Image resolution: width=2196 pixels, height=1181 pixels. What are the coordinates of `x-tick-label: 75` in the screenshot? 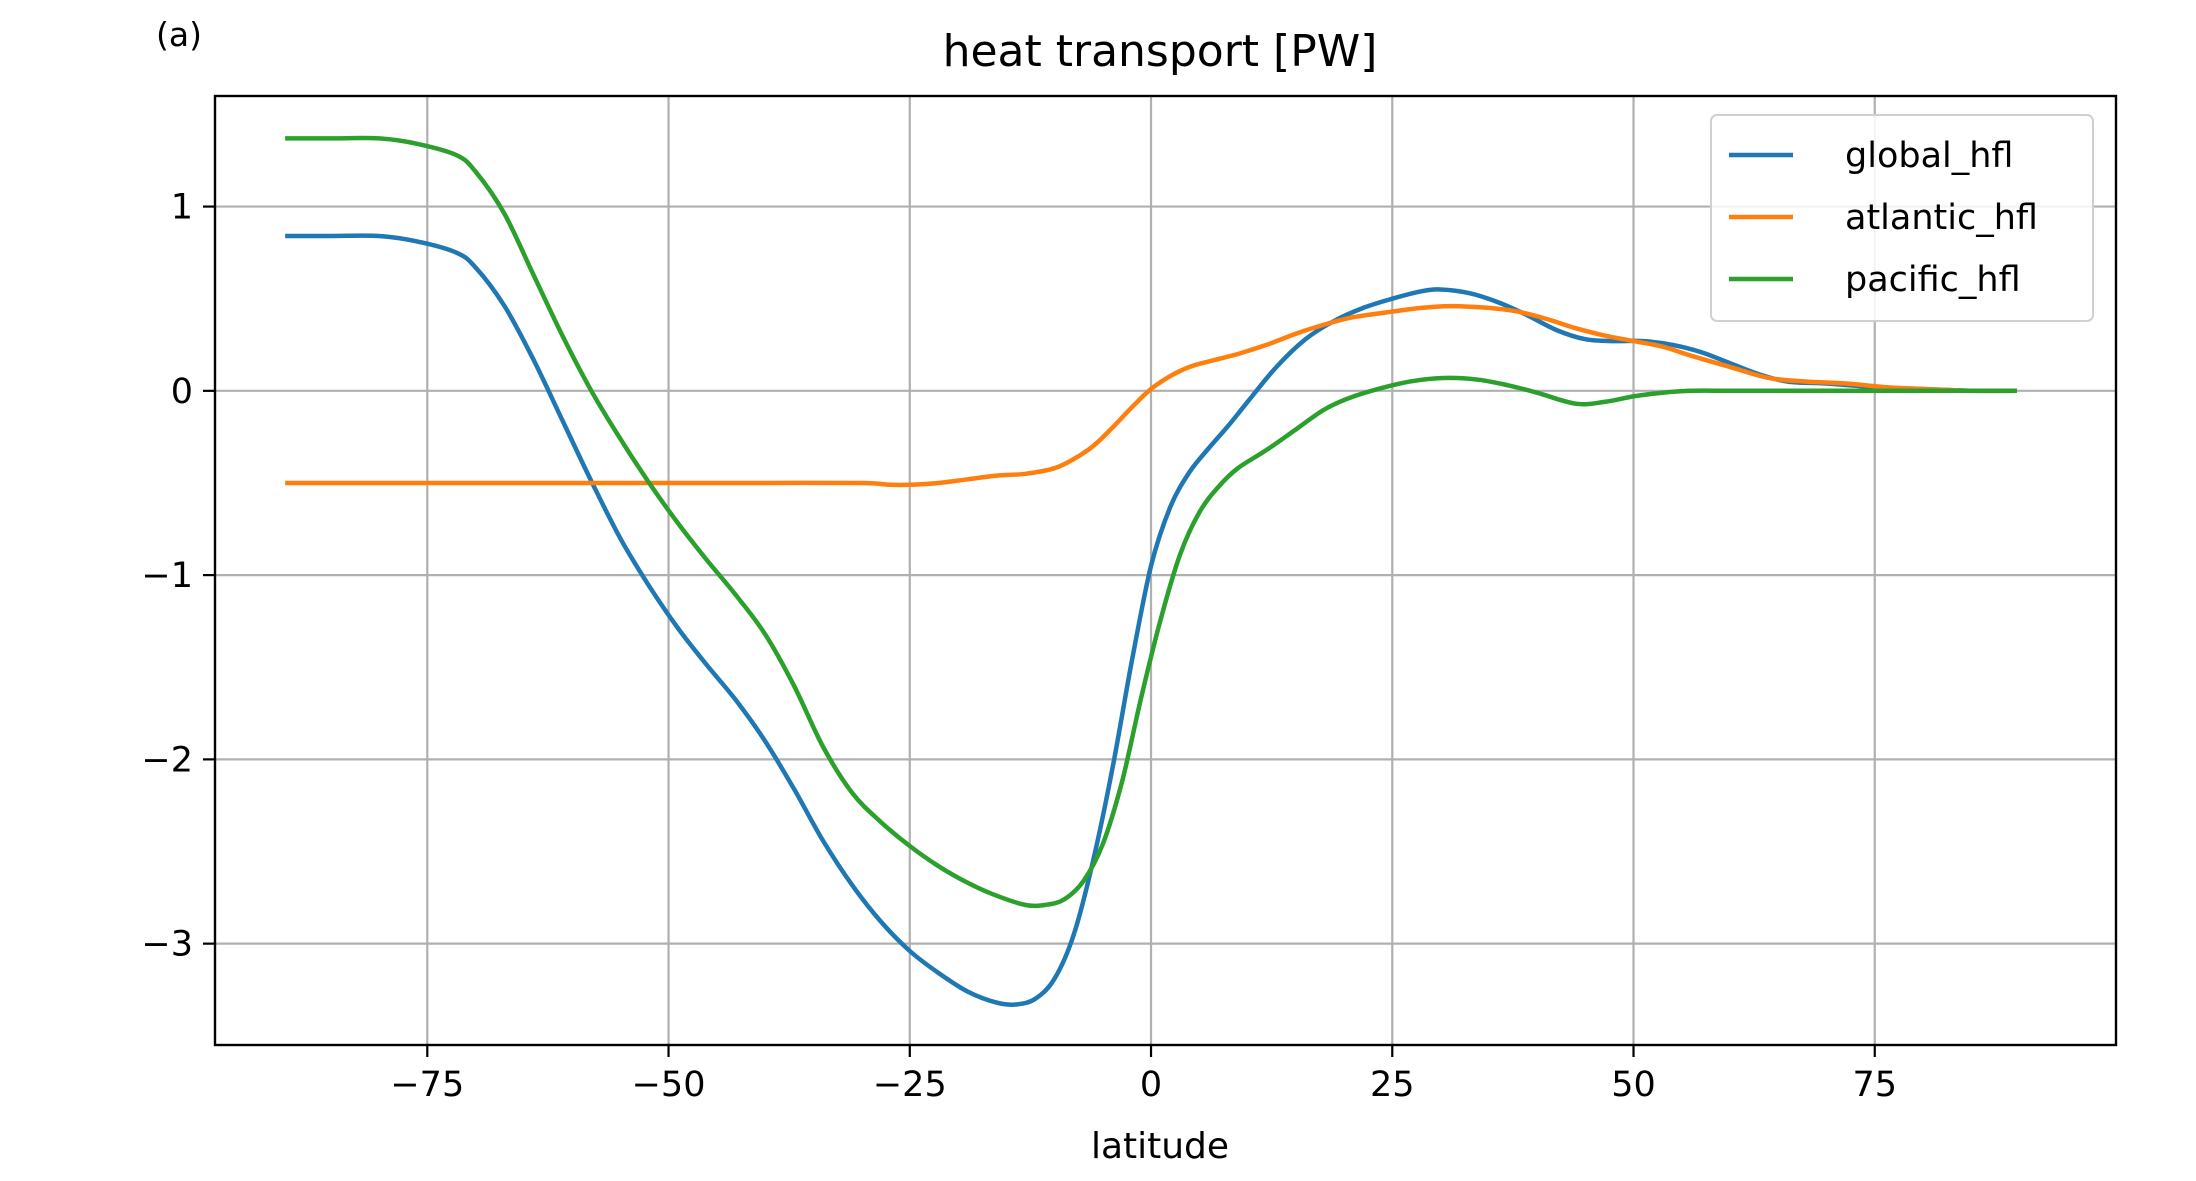 It's located at (1874, 1085).